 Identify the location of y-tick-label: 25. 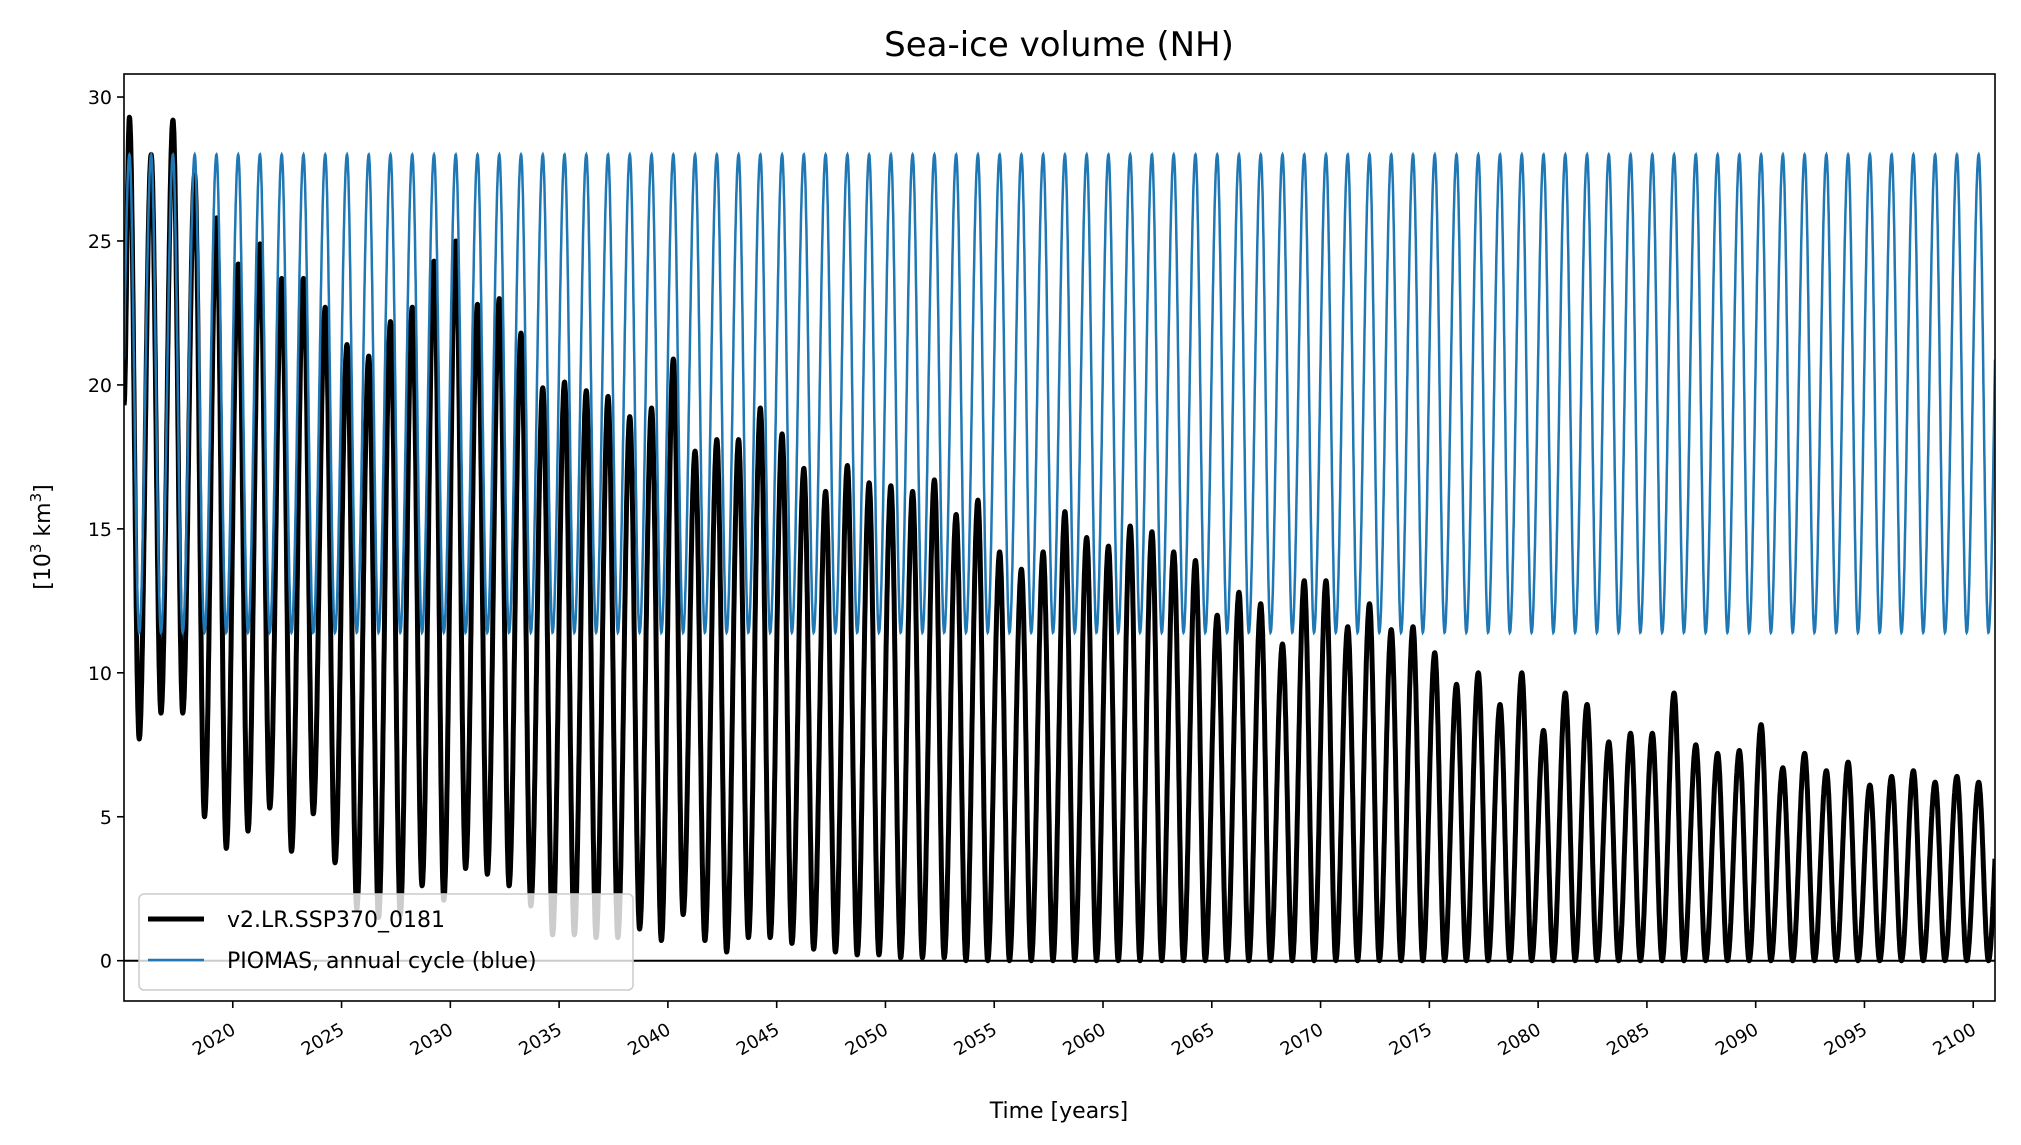
(100, 242).